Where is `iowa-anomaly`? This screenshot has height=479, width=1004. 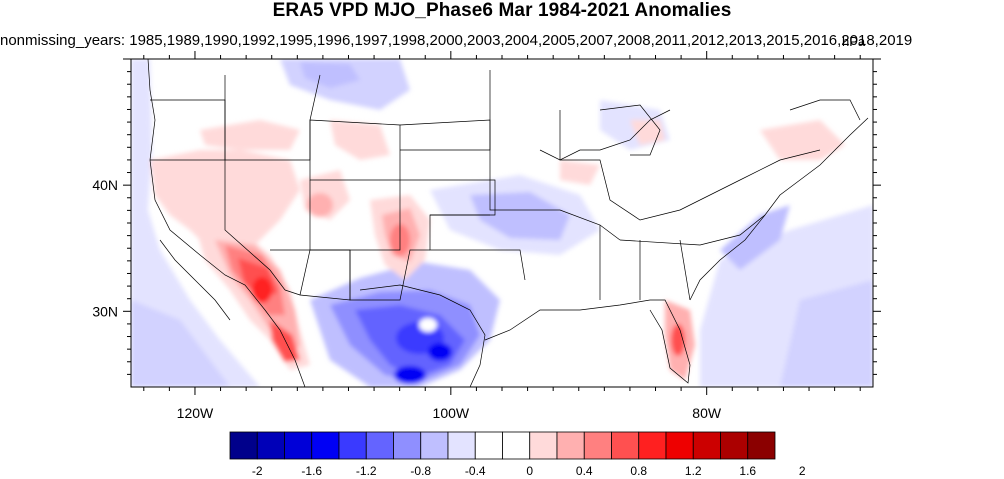 iowa-anomaly is located at coordinates (580, 172).